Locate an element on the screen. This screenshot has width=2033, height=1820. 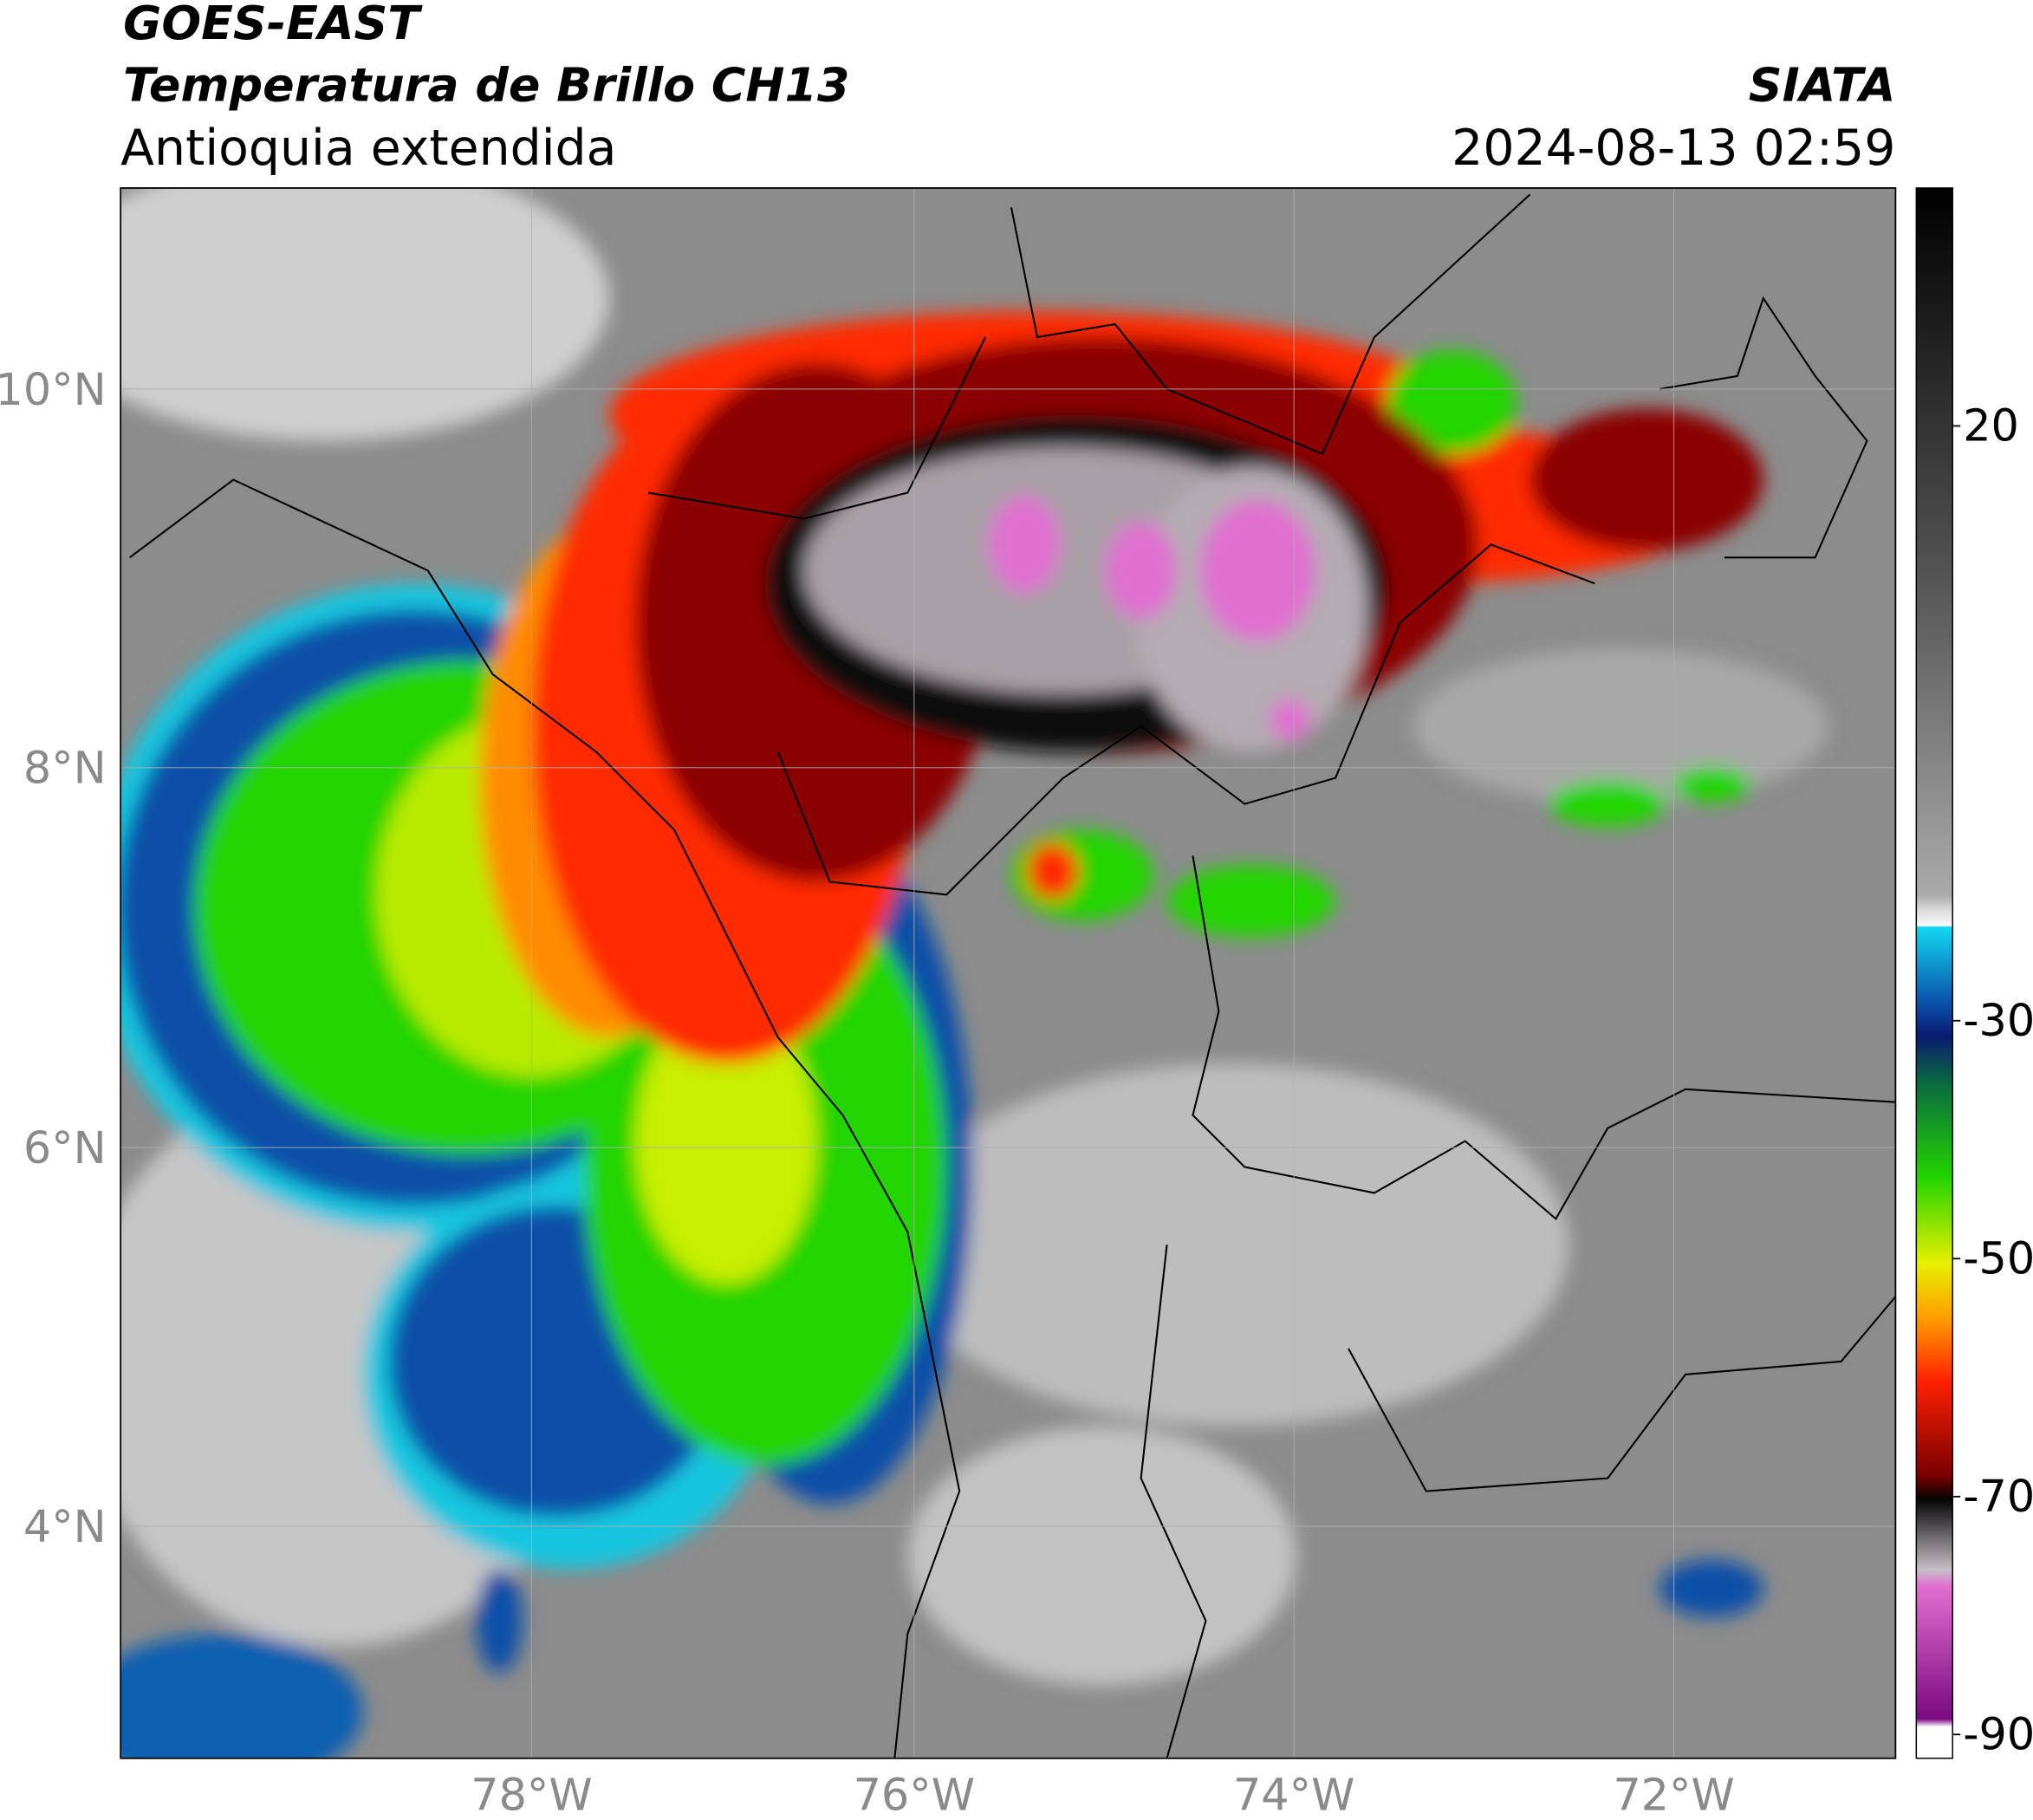
colorbar-tick-label: -90 is located at coordinates (1998, 1733).